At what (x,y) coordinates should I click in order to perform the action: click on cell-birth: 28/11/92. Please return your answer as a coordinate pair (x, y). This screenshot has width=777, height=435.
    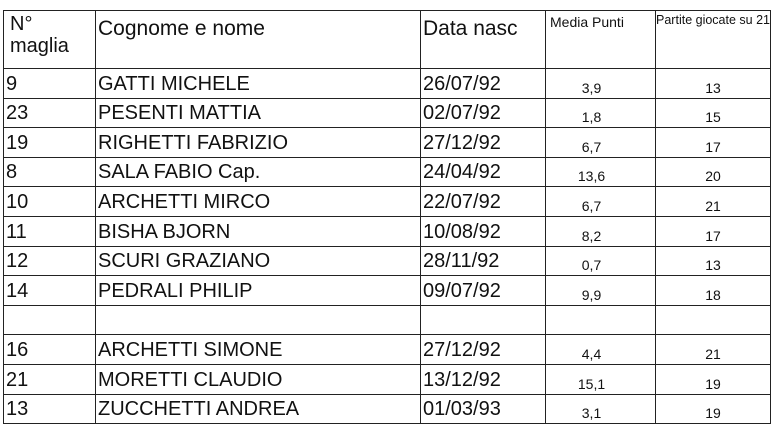
    Looking at the image, I should click on (483, 261).